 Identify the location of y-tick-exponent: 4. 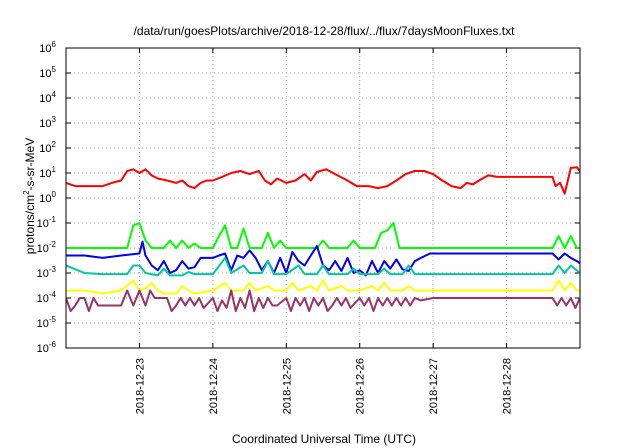
(54, 94).